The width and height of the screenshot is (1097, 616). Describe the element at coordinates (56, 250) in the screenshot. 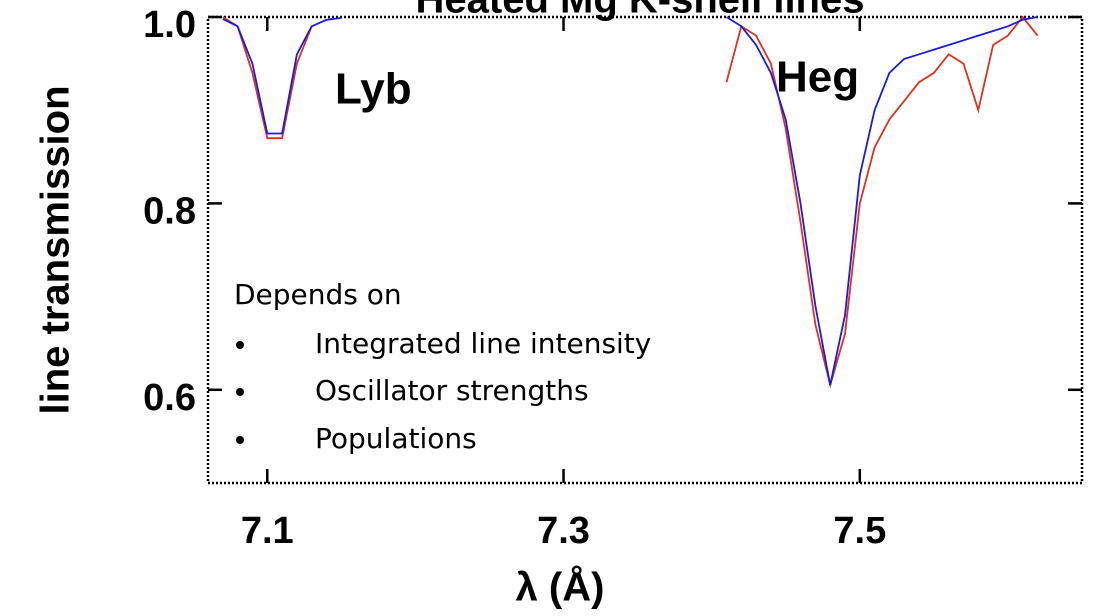

I see `y-axis-label: line transmission` at that location.